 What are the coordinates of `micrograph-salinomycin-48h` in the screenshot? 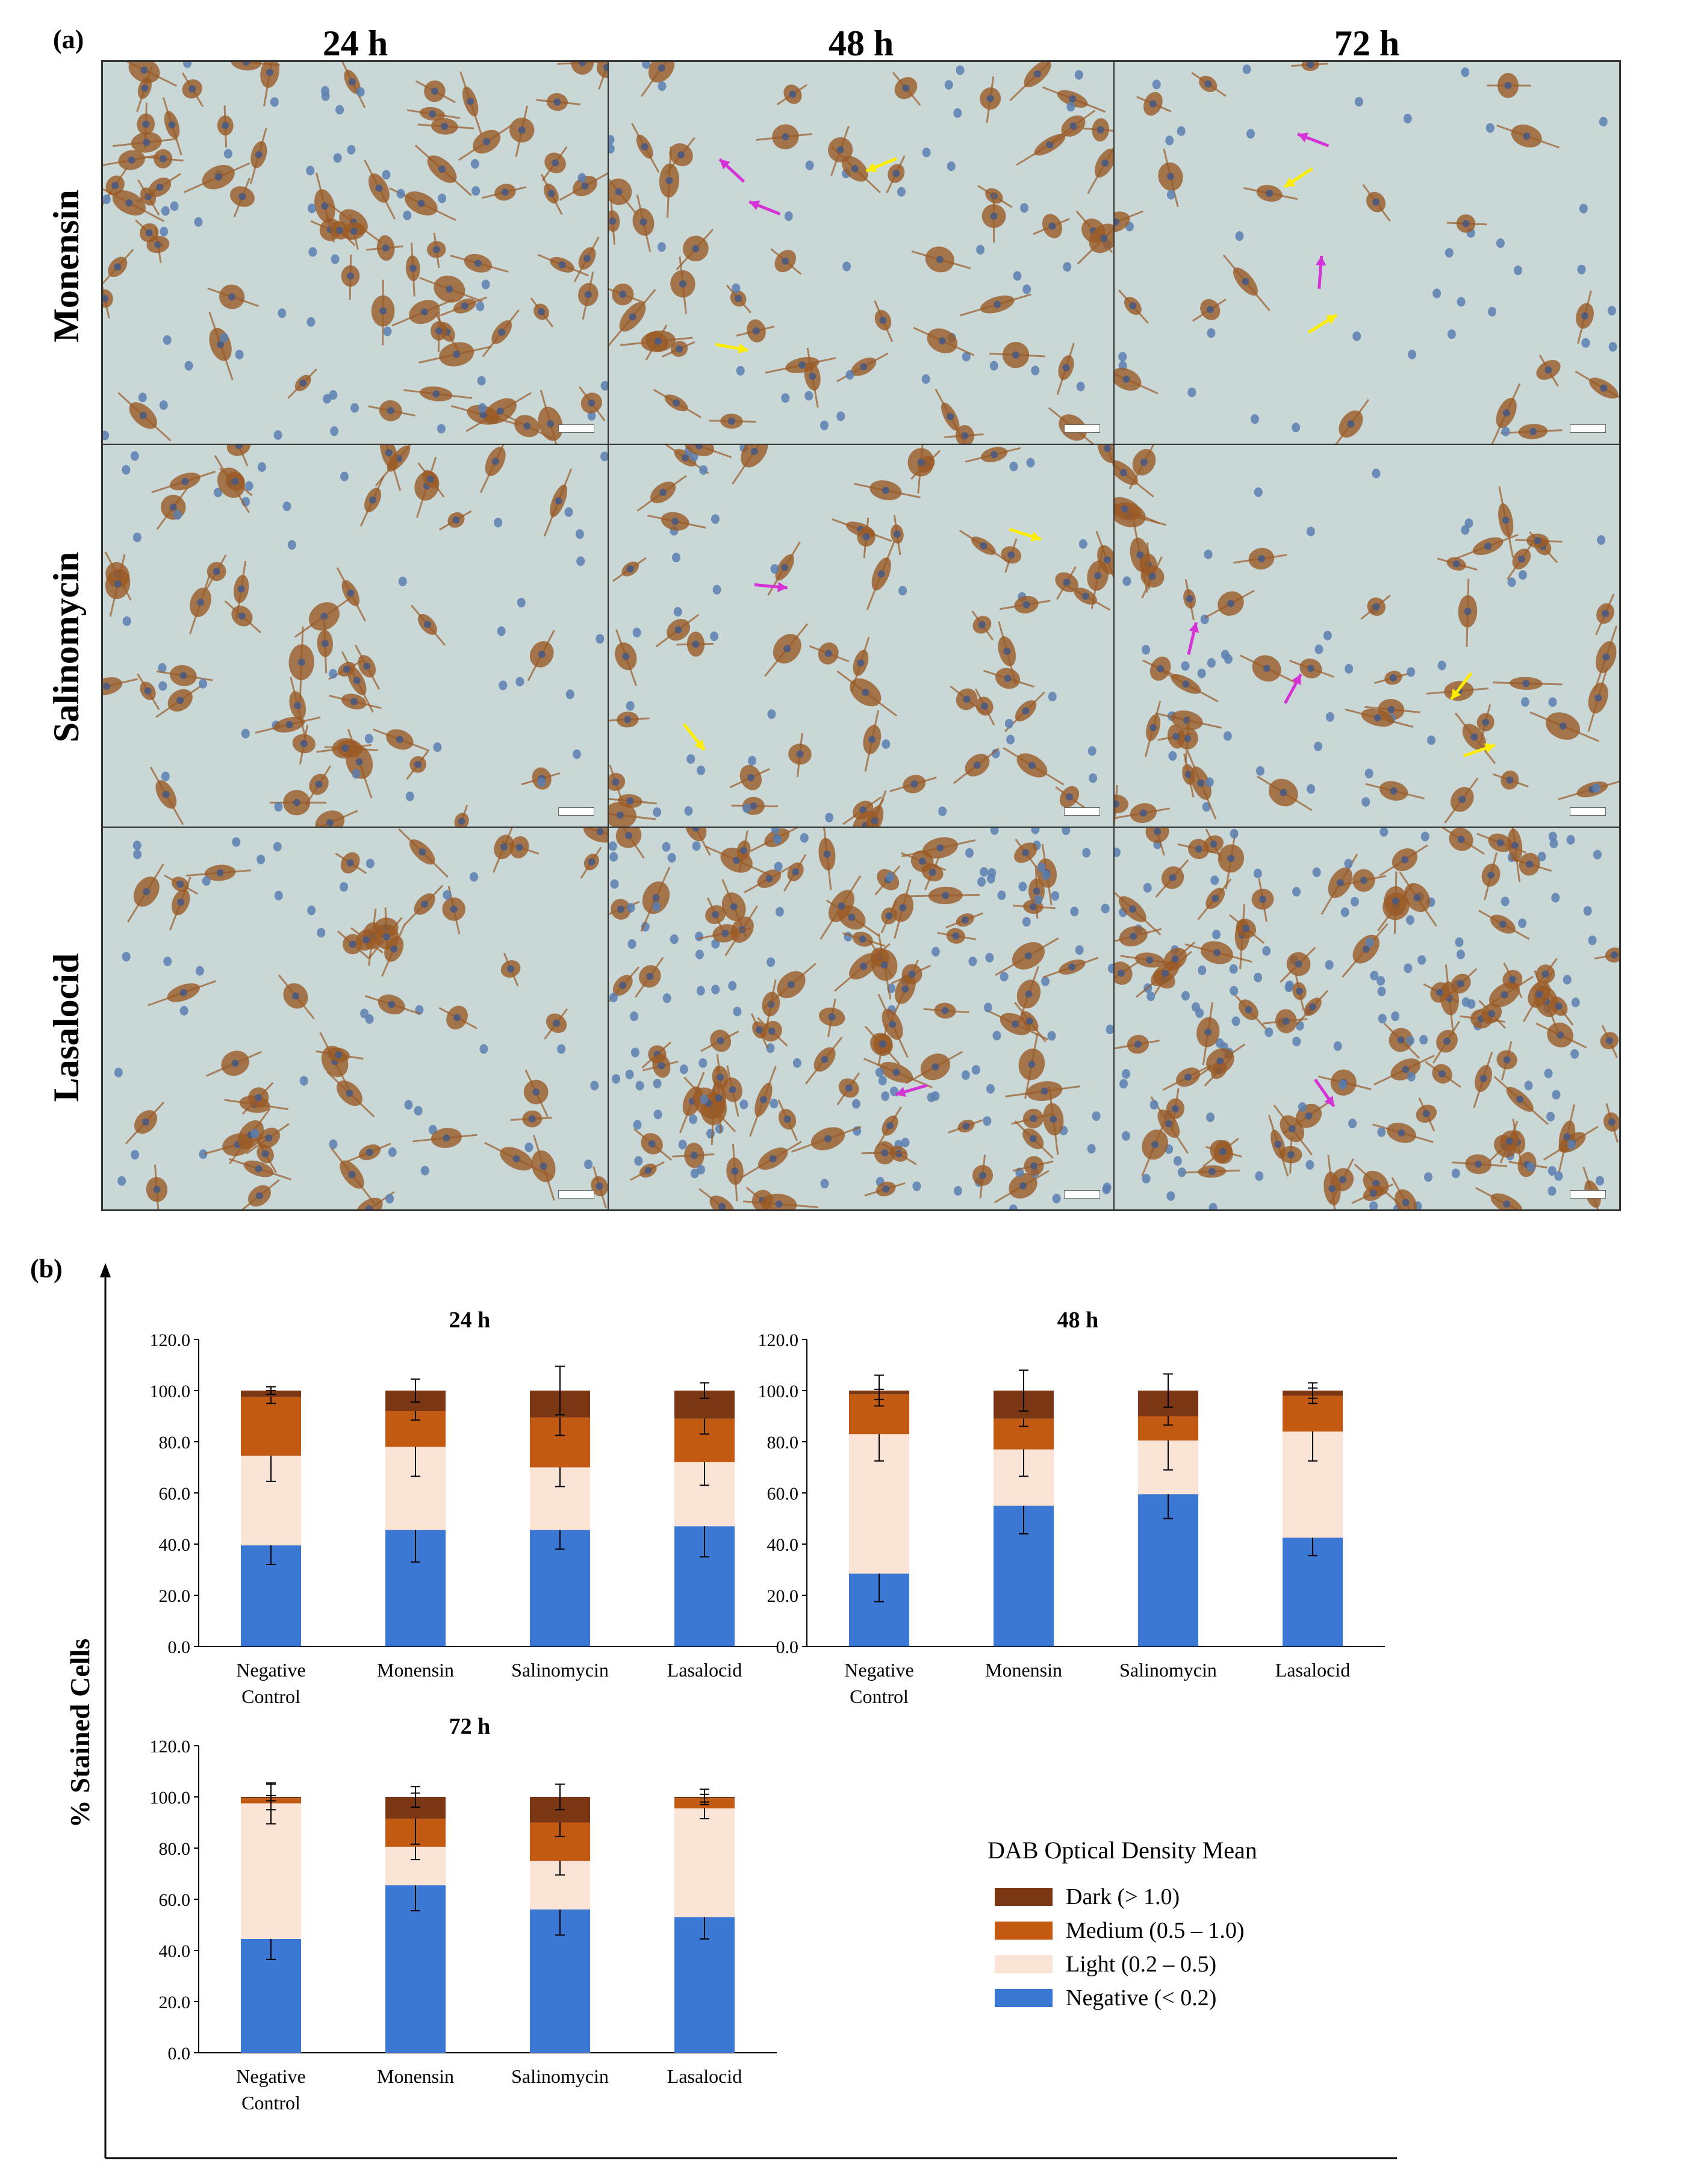 It's located at (861, 635).